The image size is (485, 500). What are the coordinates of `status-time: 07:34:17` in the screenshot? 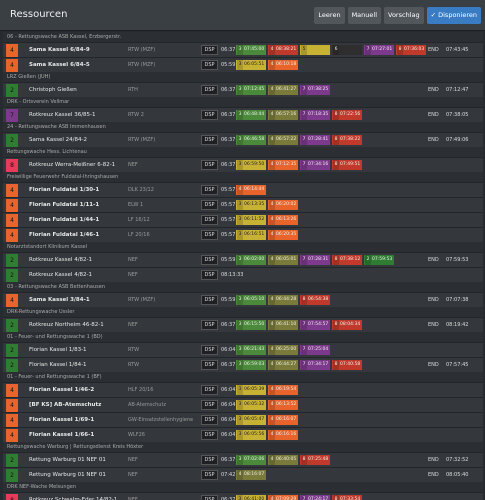 It's located at (318, 364).